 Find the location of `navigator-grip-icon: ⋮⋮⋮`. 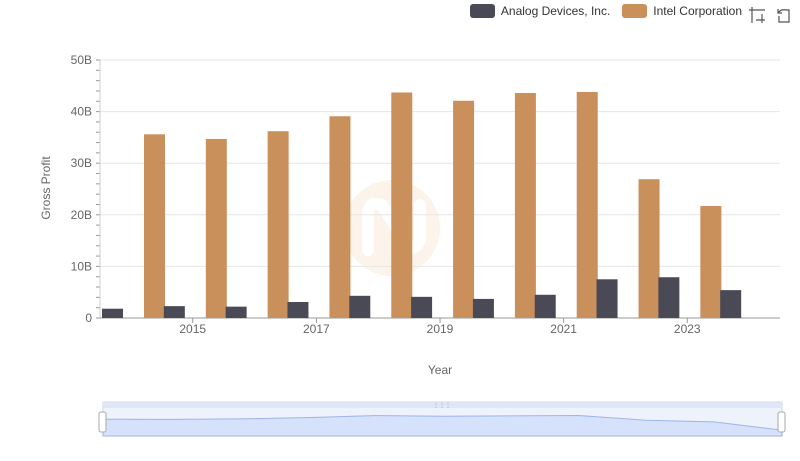

navigator-grip-icon: ⋮⋮⋮ is located at coordinates (442, 406).